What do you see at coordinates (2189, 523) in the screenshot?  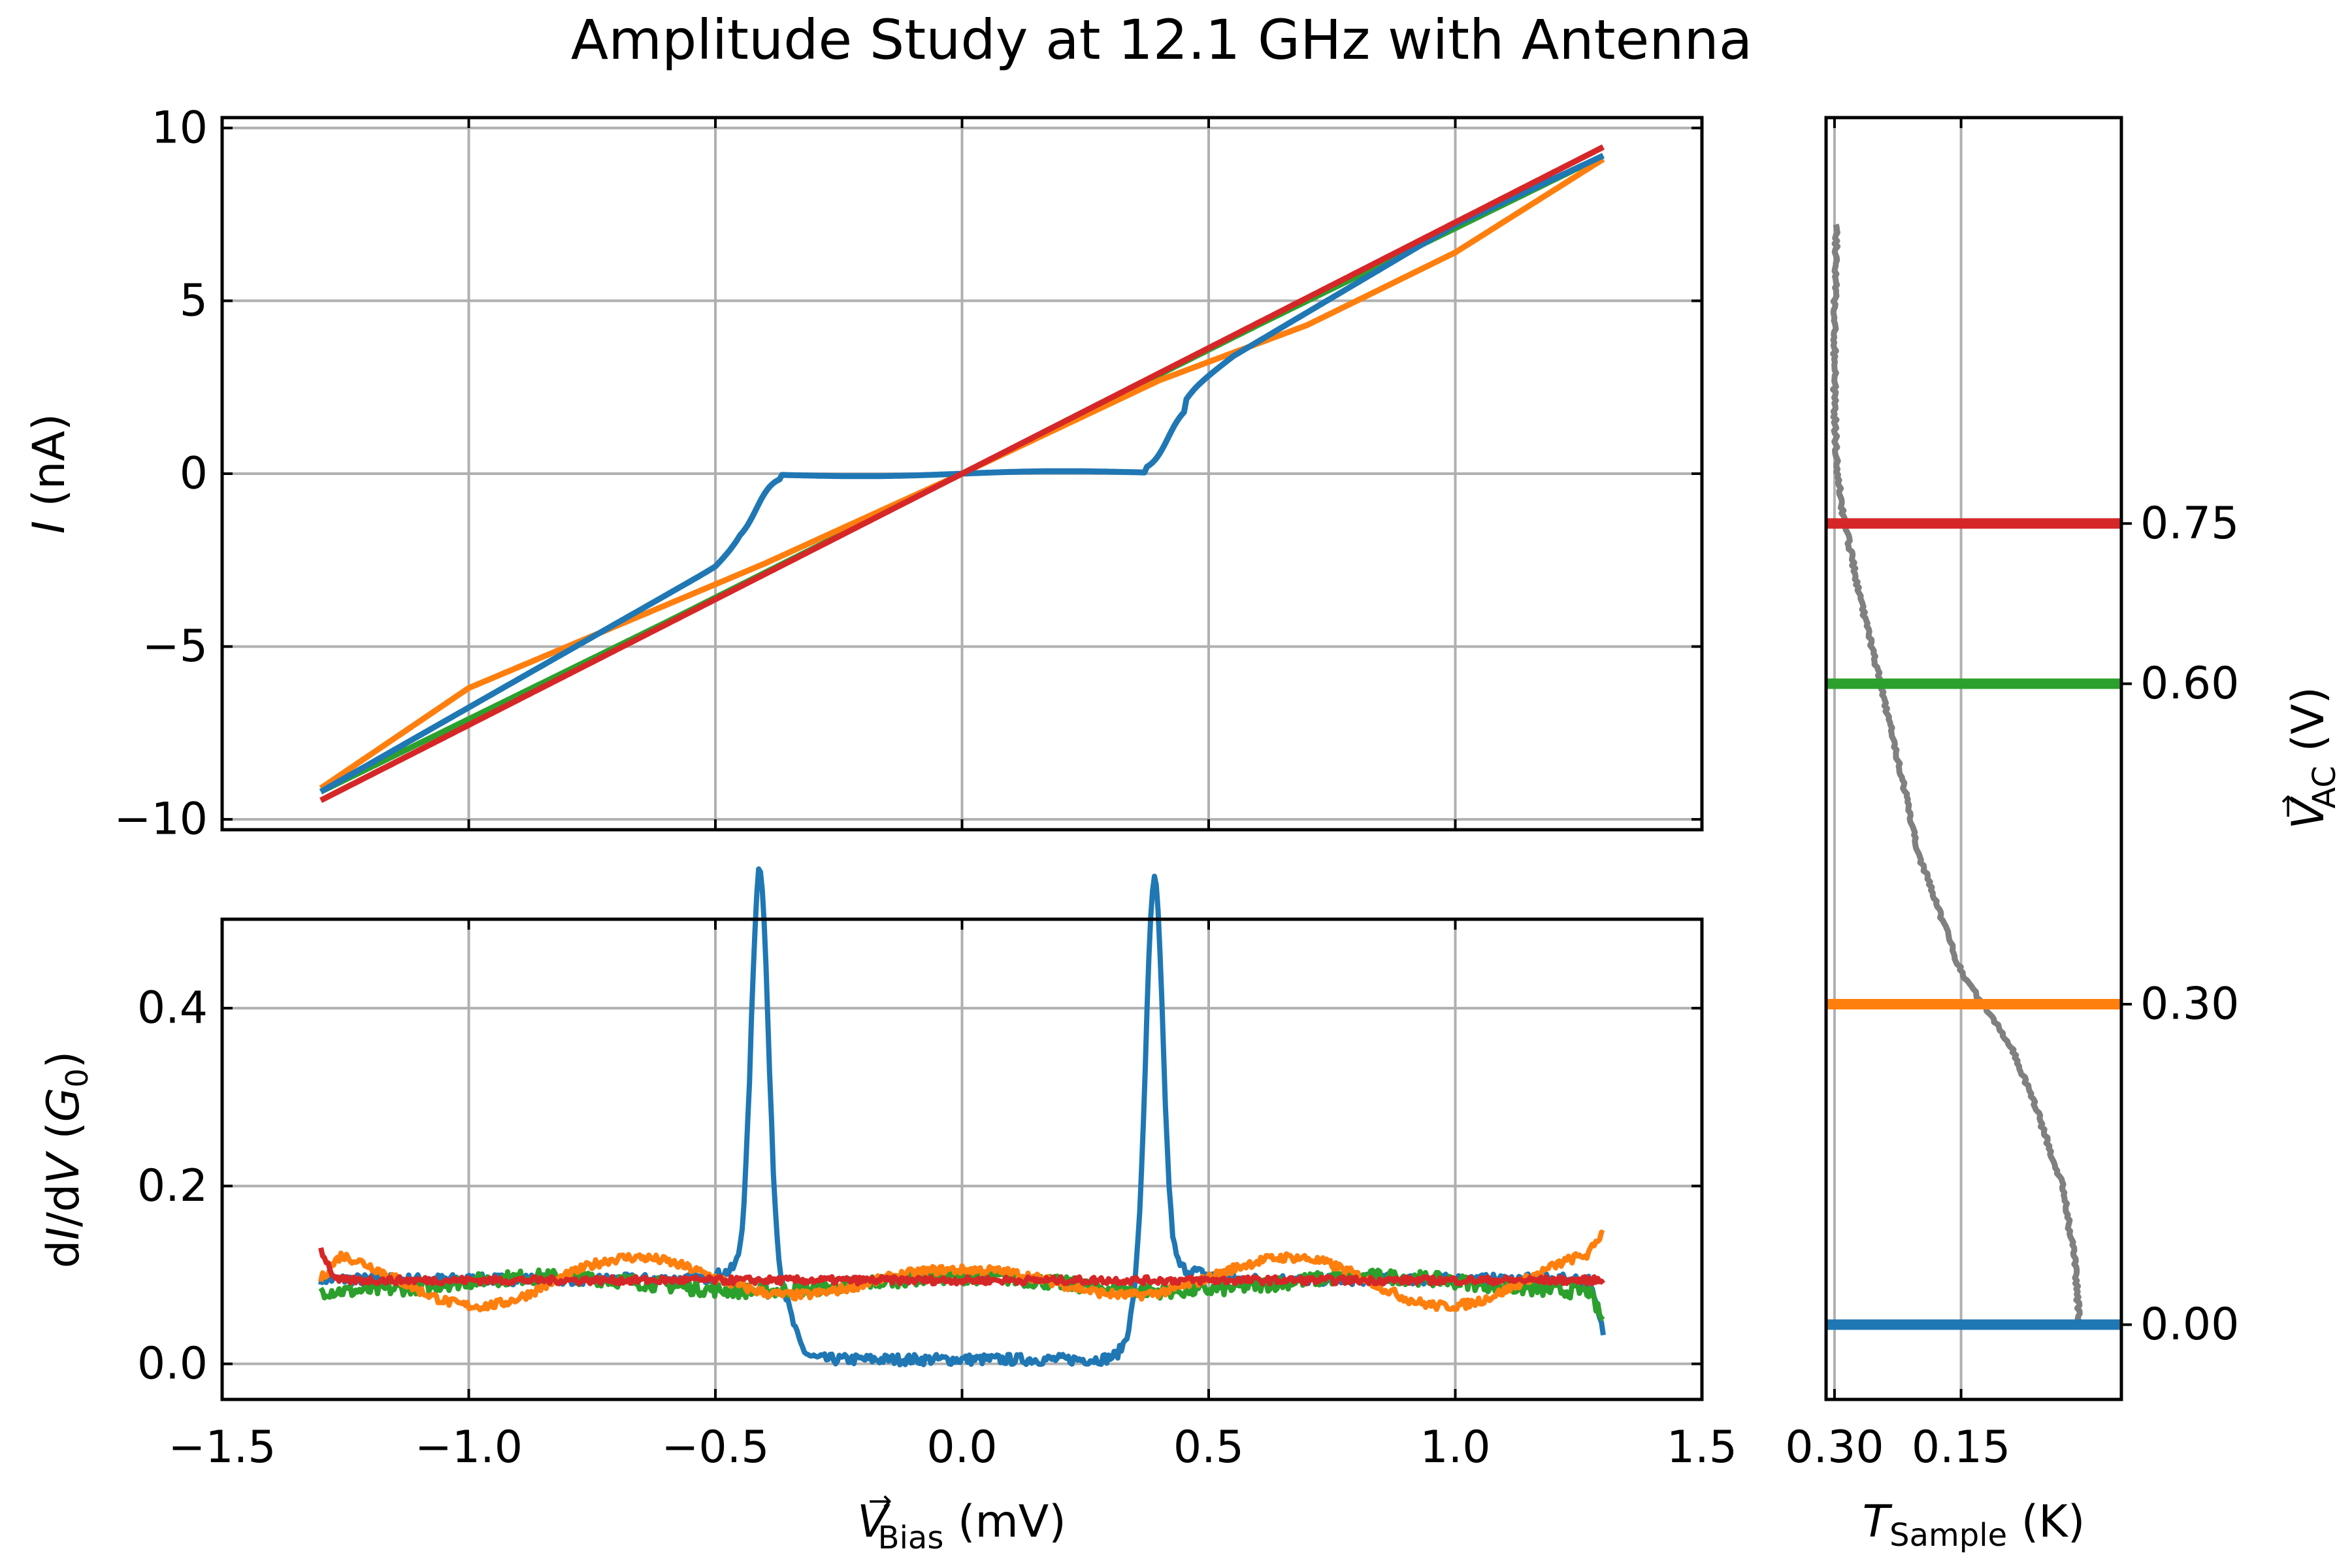 I see `tick-label: 0.75` at bounding box center [2189, 523].